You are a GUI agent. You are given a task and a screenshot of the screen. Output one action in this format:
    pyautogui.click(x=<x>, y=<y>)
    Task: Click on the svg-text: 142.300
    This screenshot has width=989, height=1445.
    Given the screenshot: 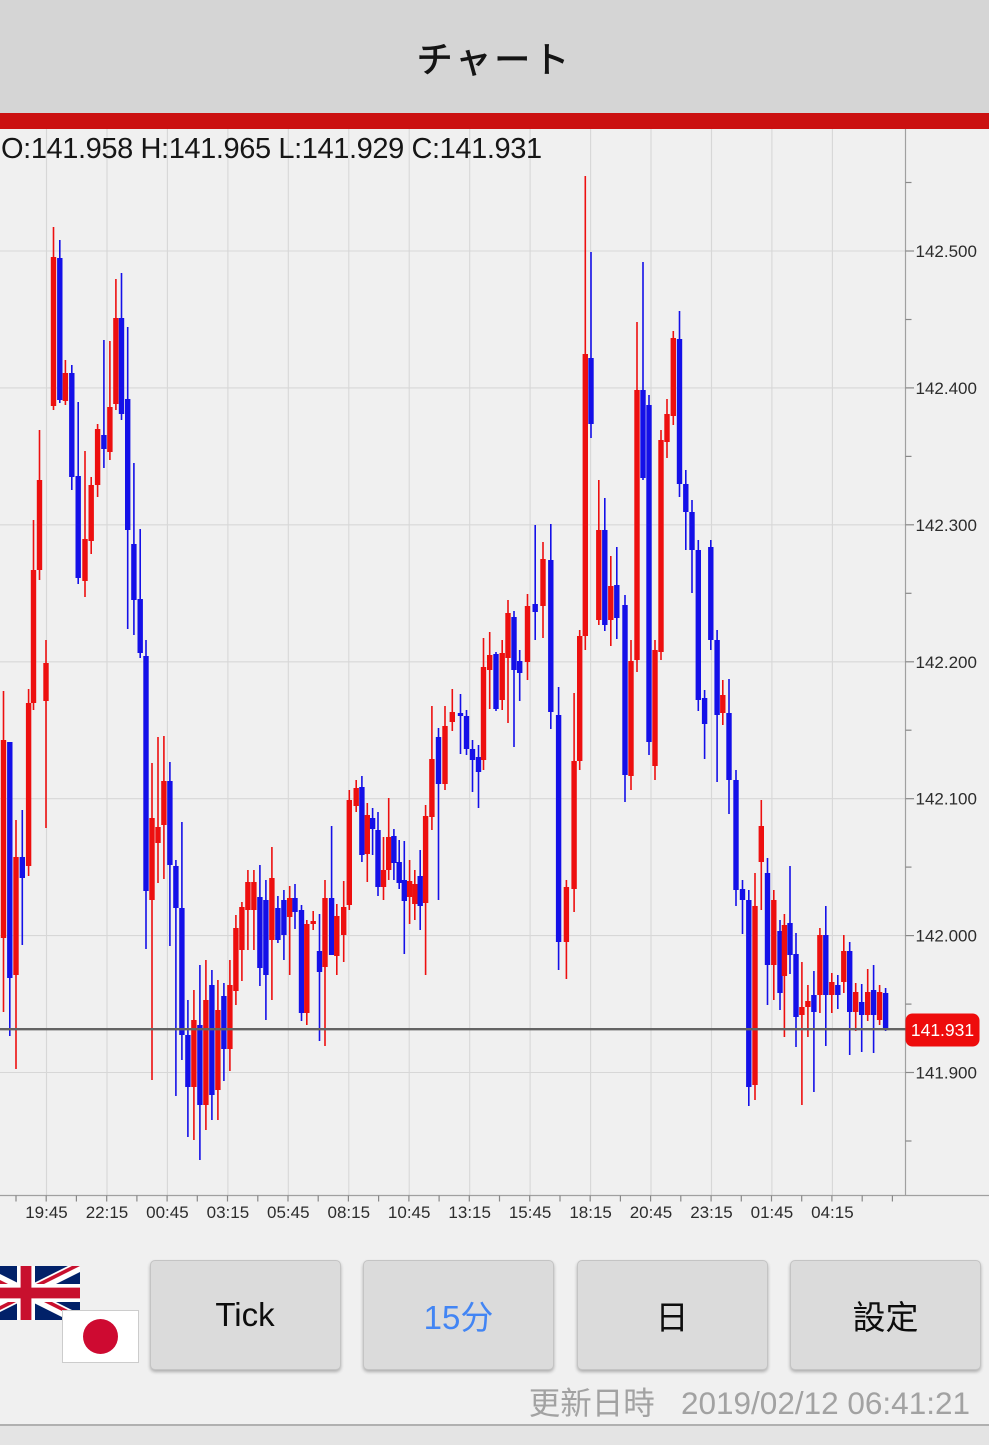 What is the action you would take?
    pyautogui.click(x=946, y=525)
    